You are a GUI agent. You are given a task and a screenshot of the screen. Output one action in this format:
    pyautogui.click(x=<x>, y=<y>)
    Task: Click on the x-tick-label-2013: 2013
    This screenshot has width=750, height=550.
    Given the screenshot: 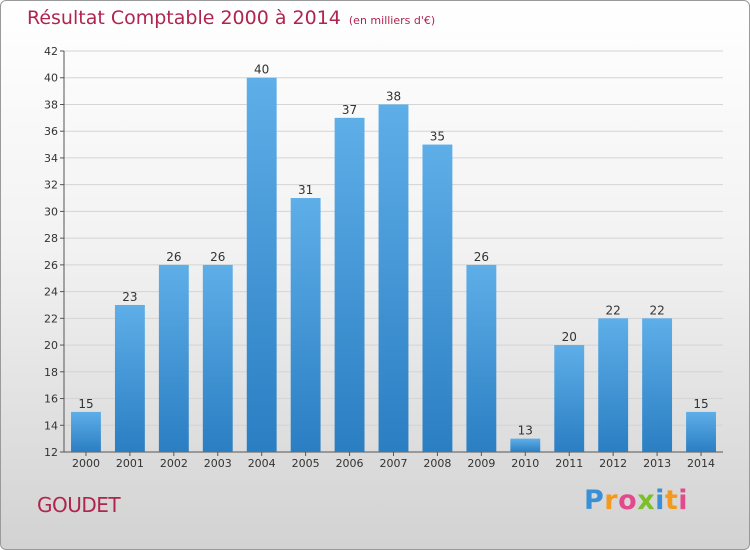 What is the action you would take?
    pyautogui.click(x=657, y=463)
    